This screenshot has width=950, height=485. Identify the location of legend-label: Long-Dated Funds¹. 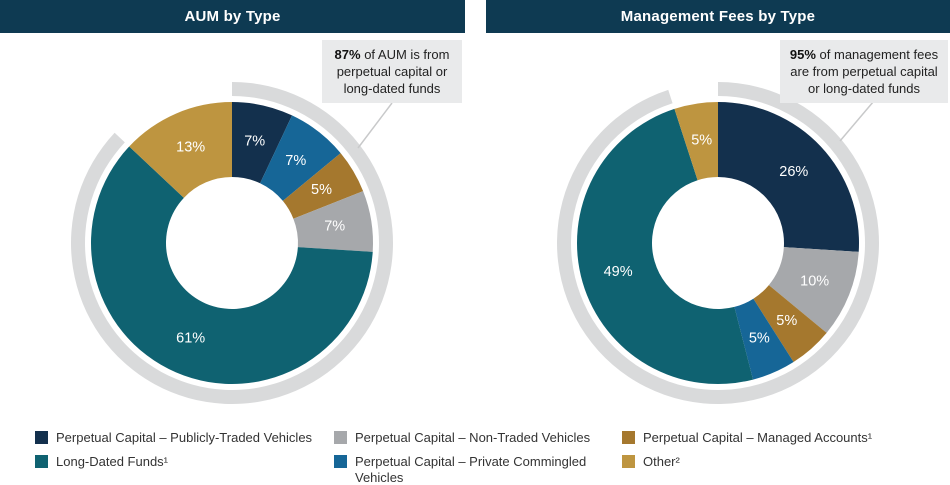
(112, 461).